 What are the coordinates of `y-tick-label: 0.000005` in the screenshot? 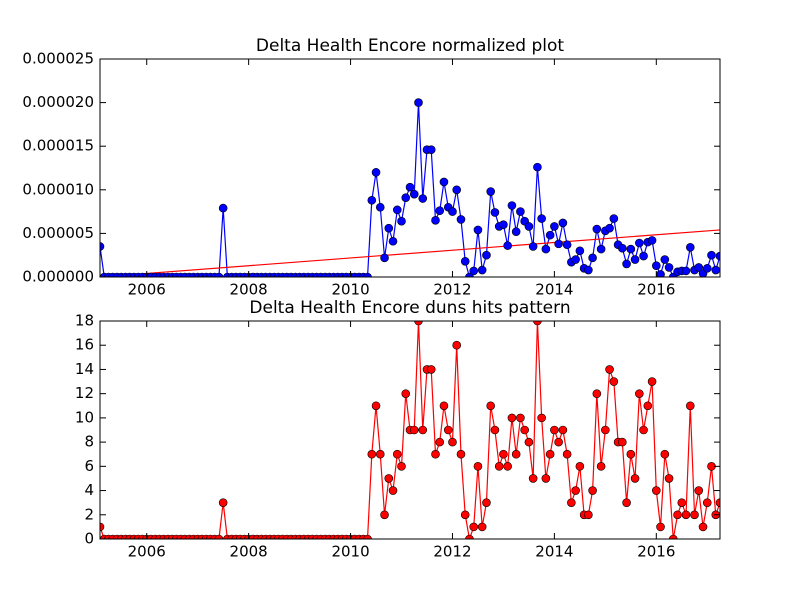 It's located at (58, 233).